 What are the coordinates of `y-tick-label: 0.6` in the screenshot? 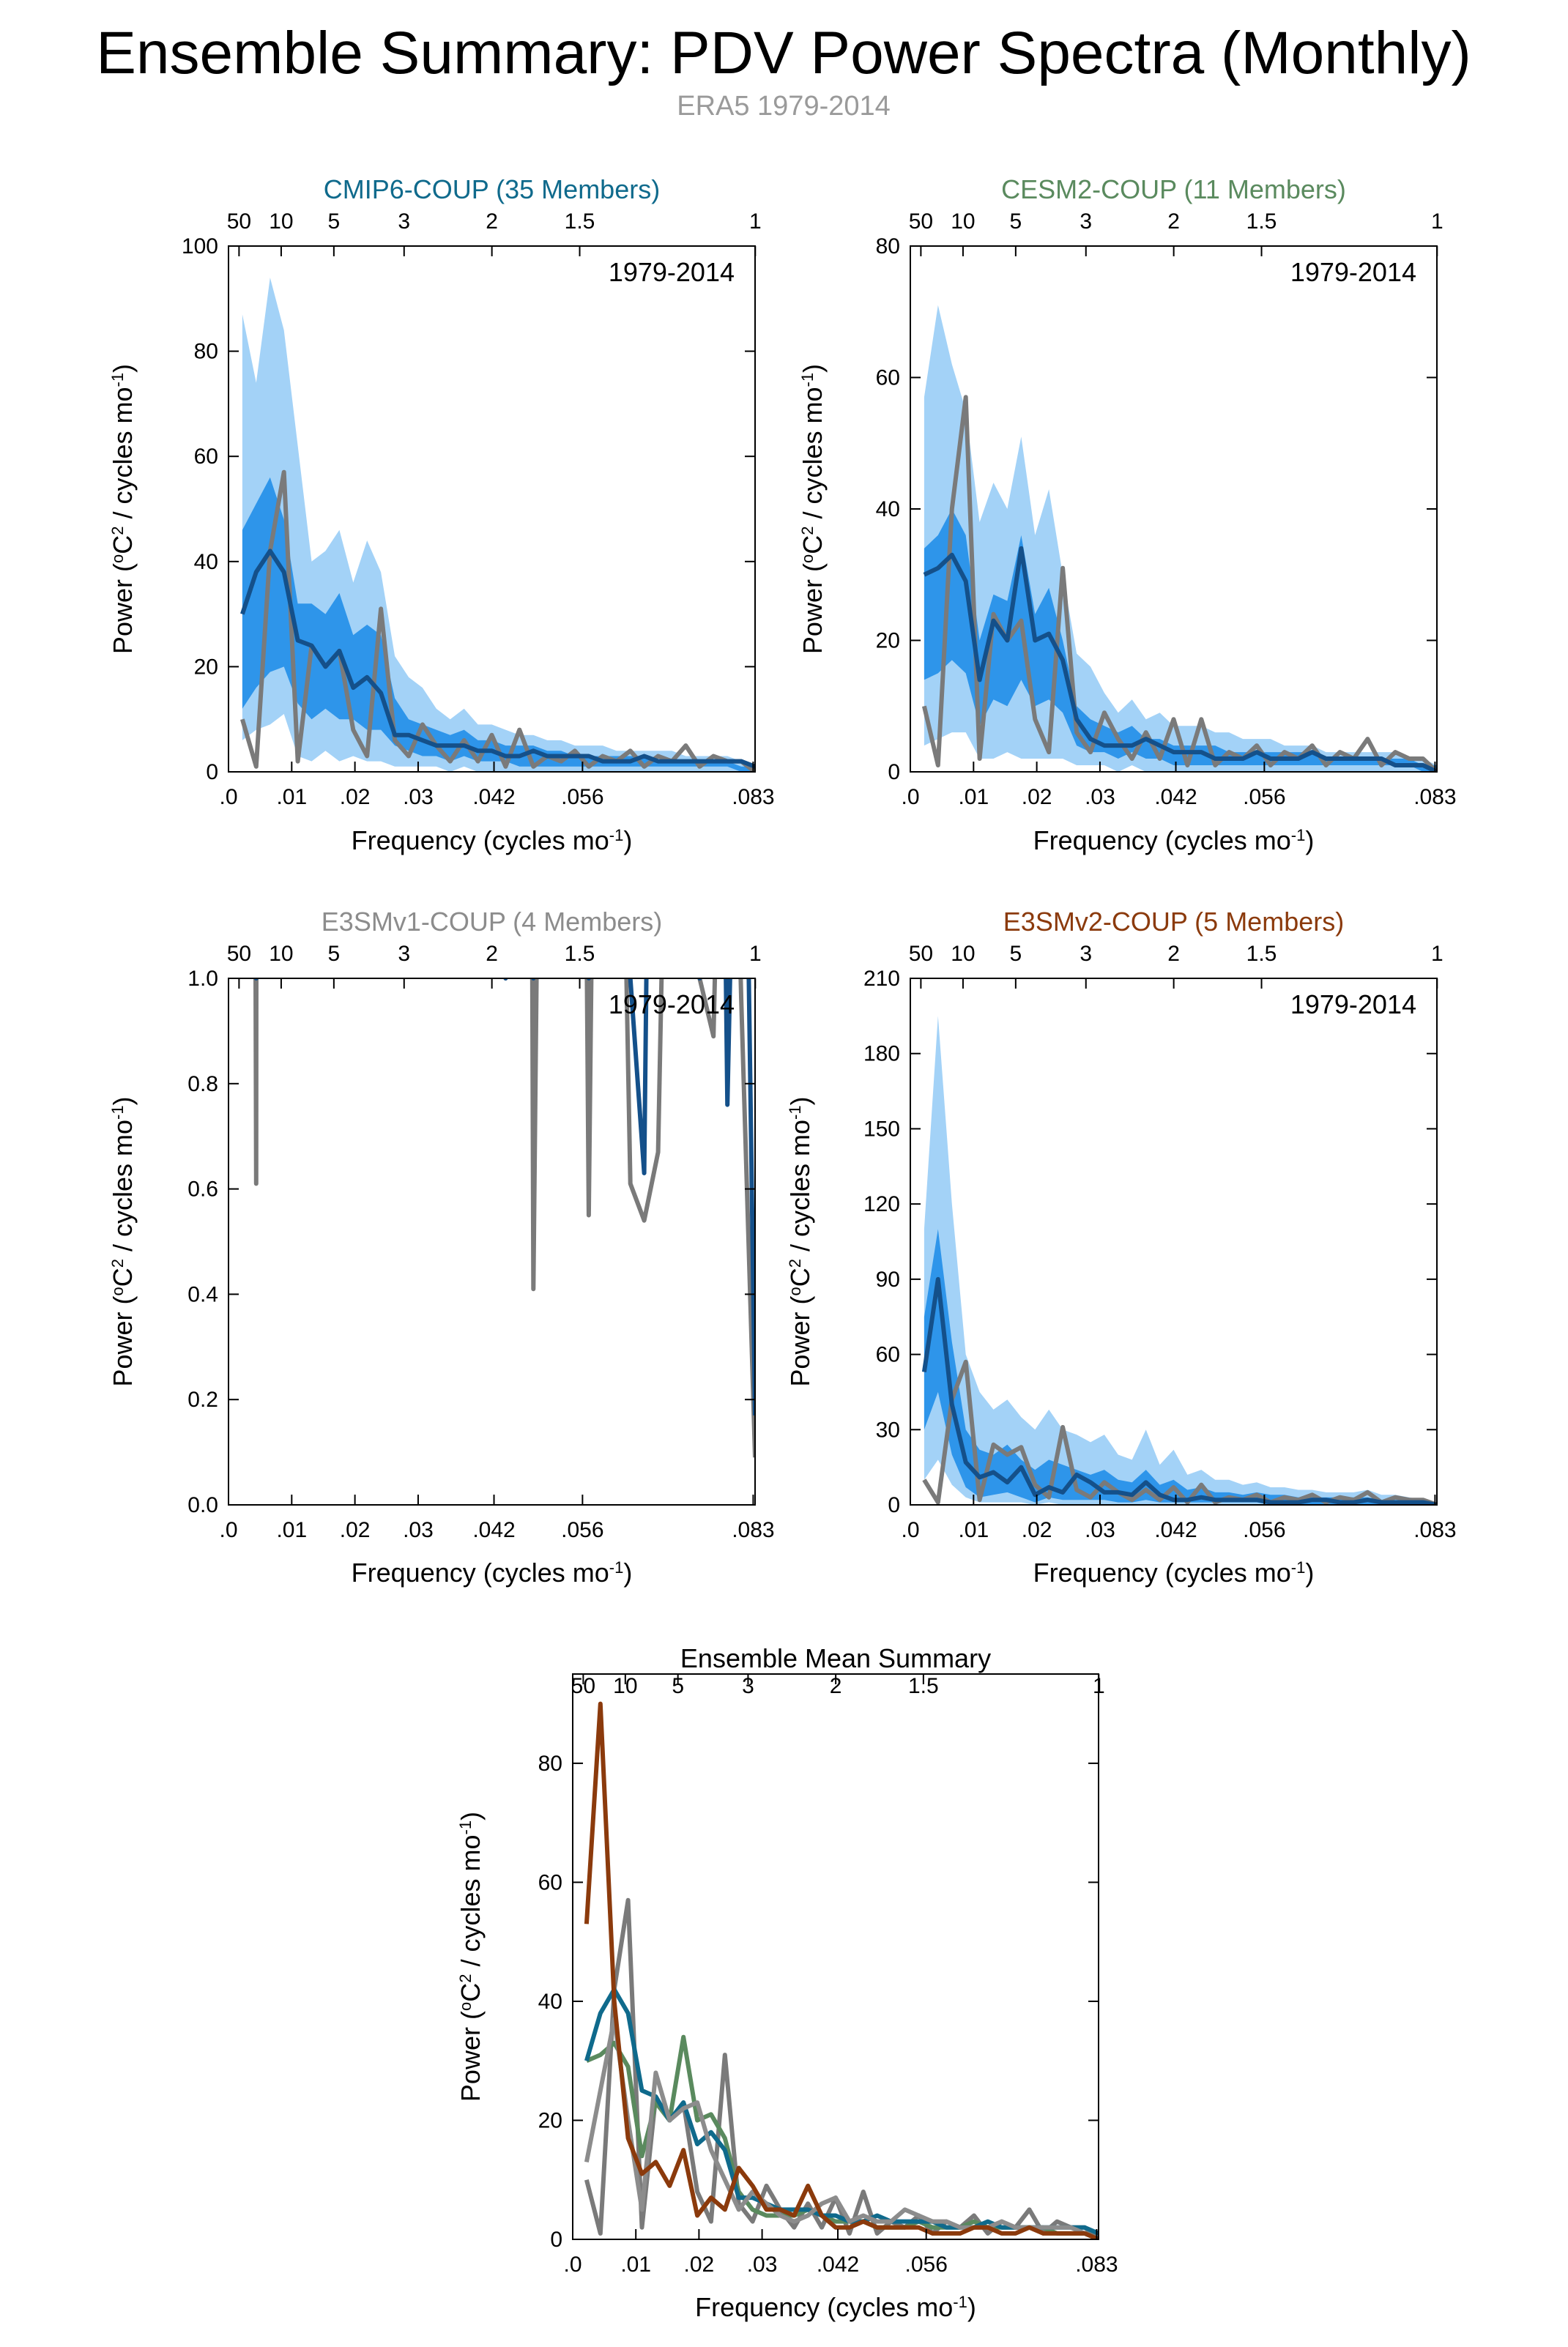 It's located at (202, 1190).